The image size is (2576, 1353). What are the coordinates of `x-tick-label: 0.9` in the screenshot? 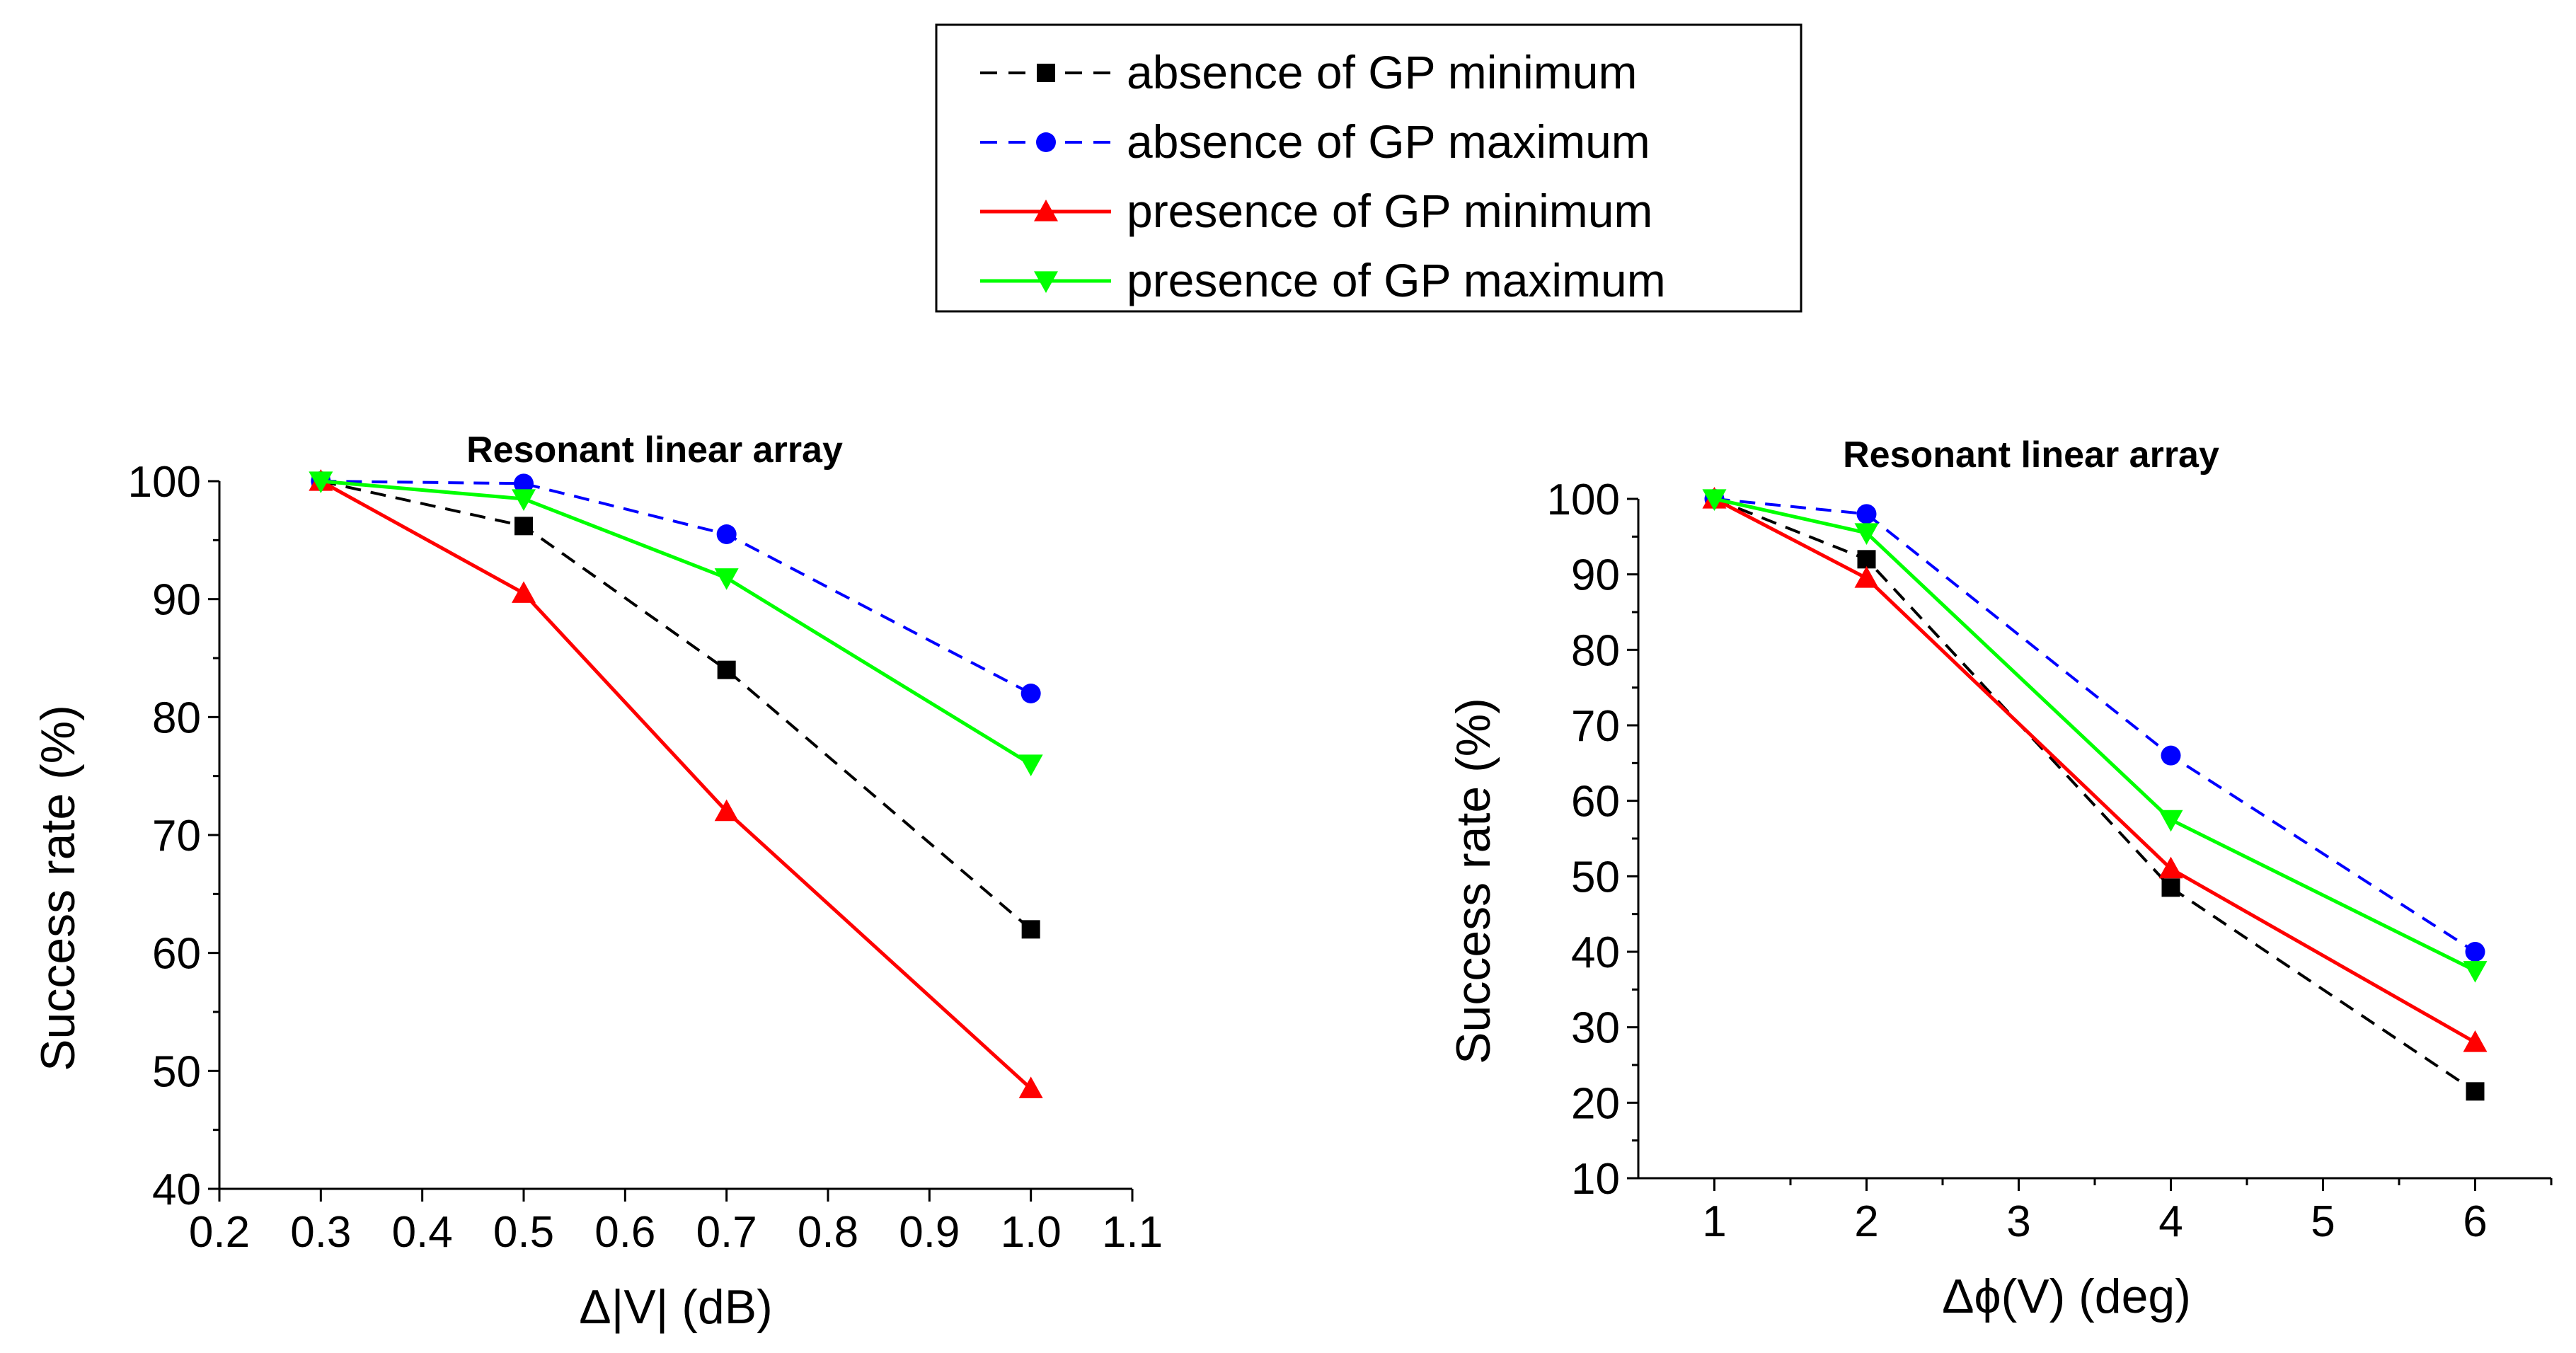 It's located at (929, 1232).